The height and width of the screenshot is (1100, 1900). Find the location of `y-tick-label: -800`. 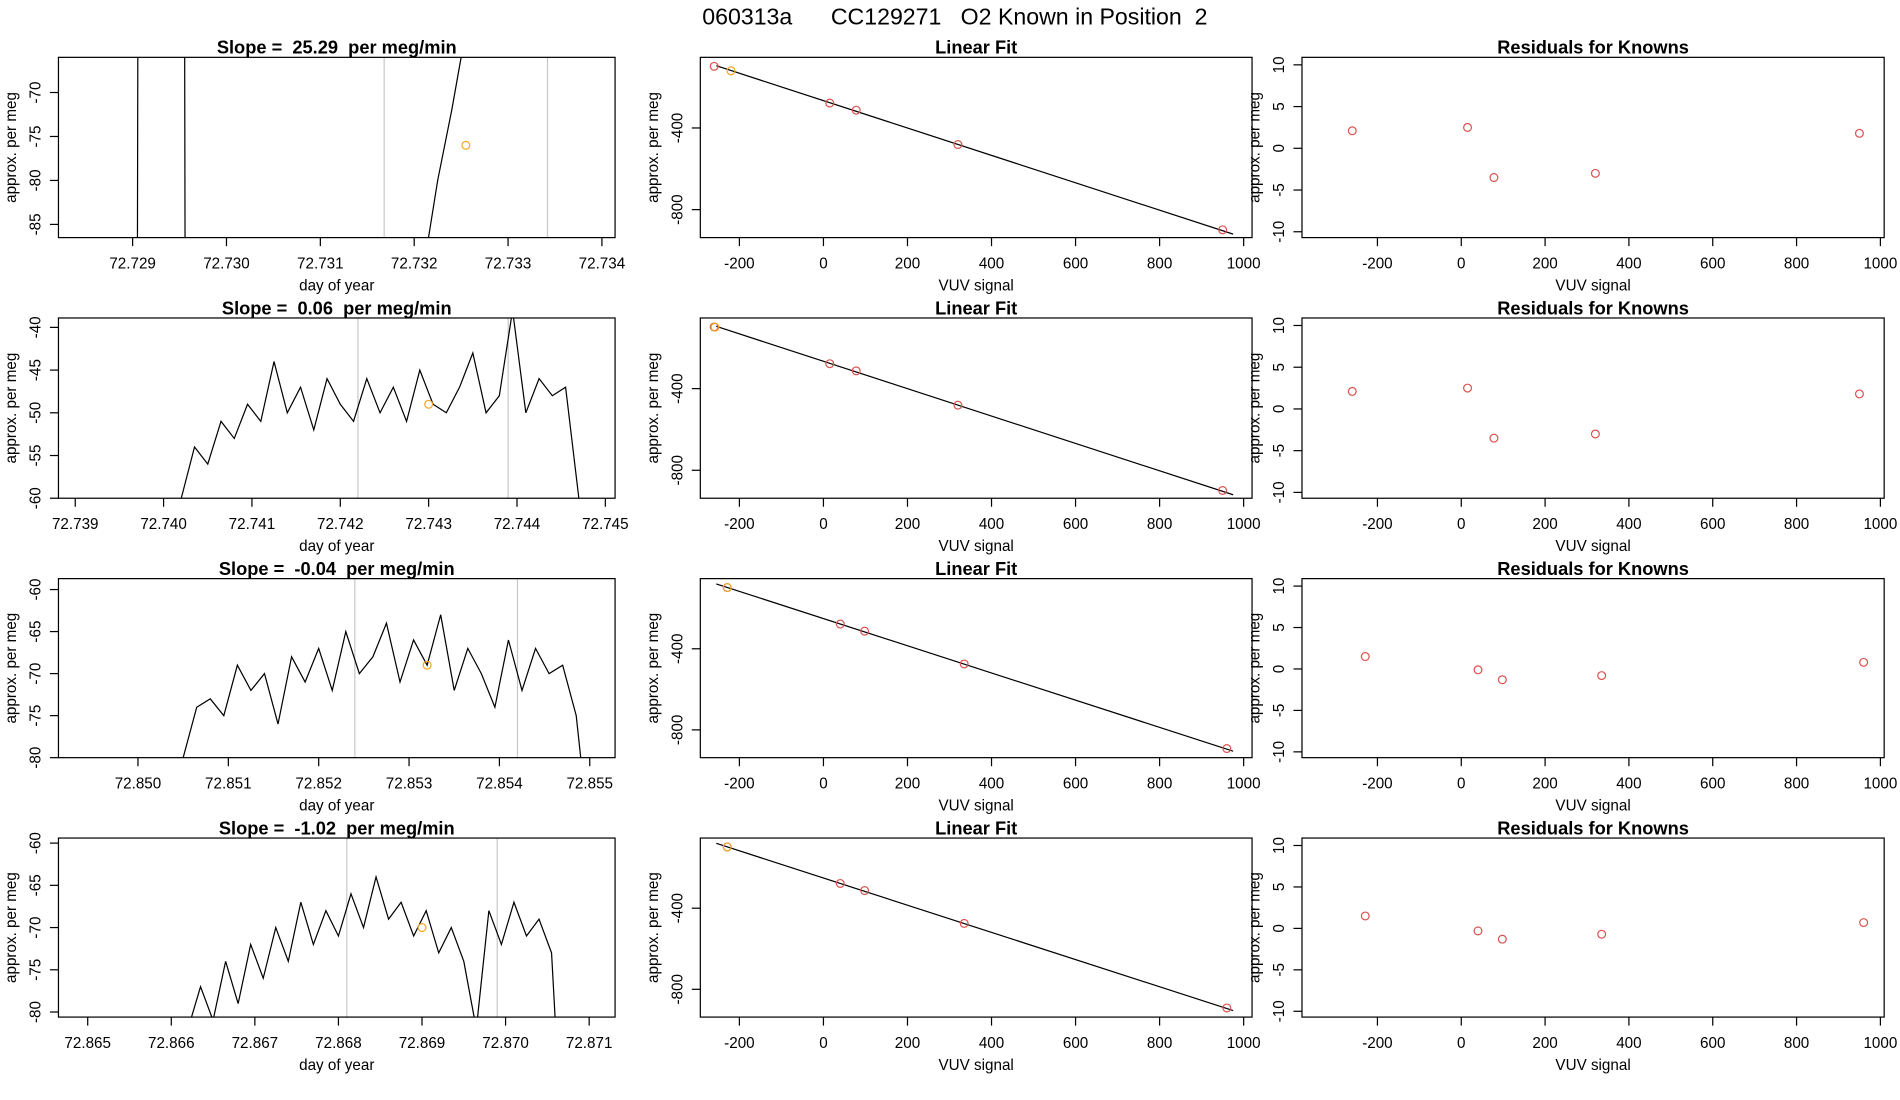

y-tick-label: -800 is located at coordinates (677, 989).